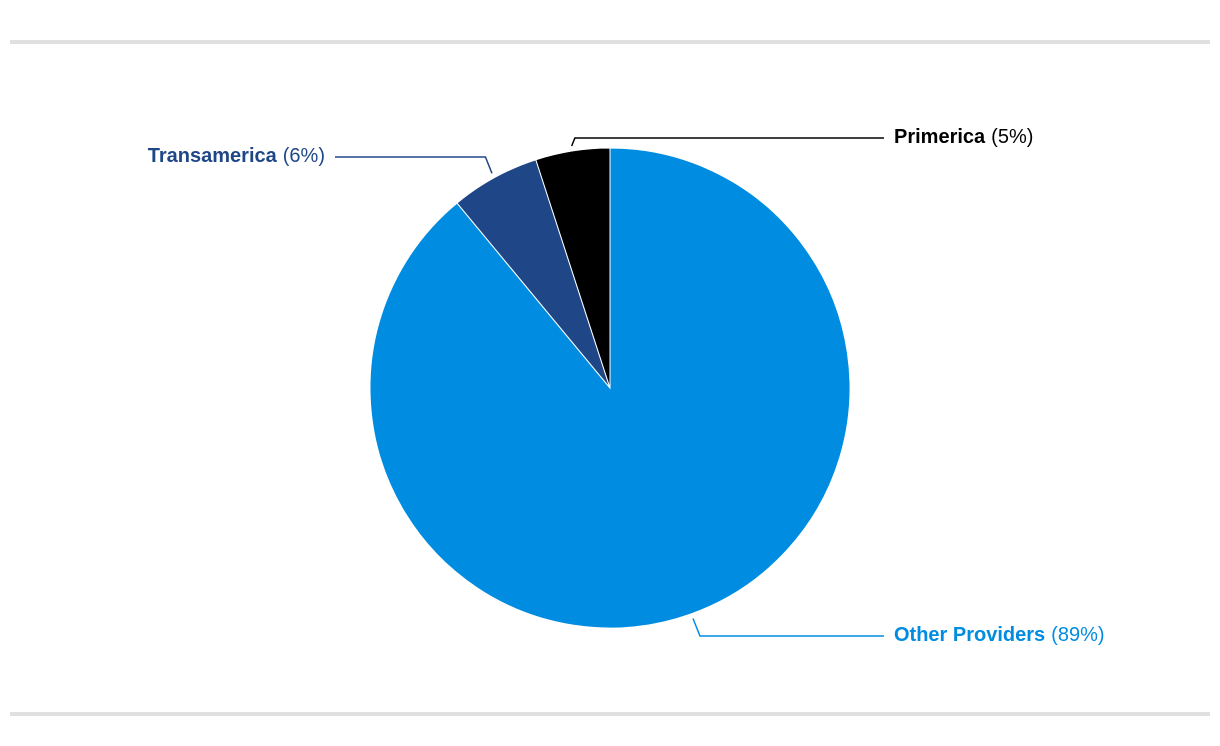 The width and height of the screenshot is (1220, 746). What do you see at coordinates (940, 137) in the screenshot?
I see `slice-name: Primerica` at bounding box center [940, 137].